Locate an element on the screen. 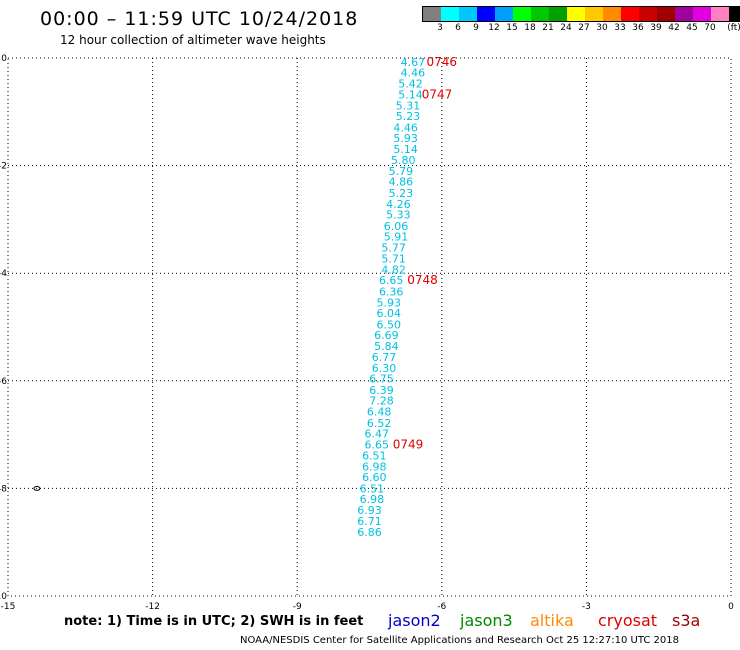 This screenshot has height=650, width=740. swh-value-label: 6.30 is located at coordinates (384, 368).